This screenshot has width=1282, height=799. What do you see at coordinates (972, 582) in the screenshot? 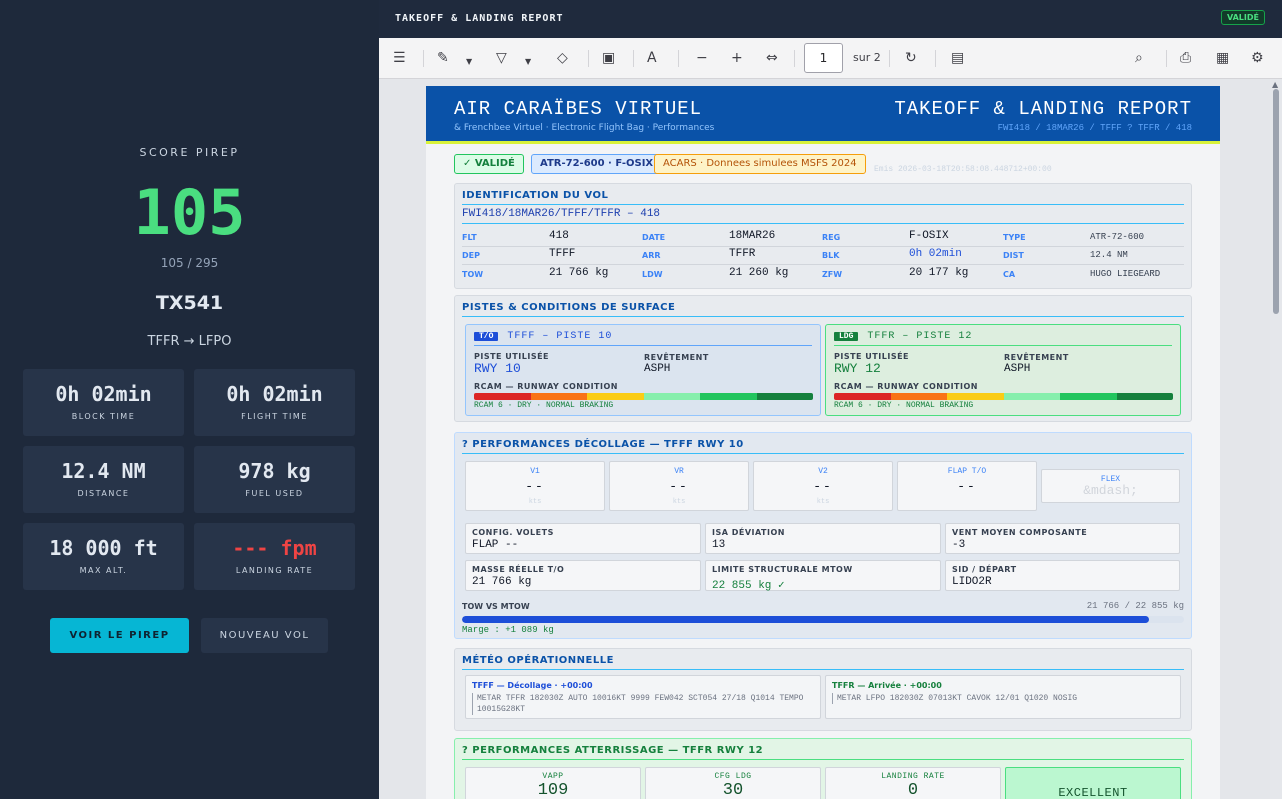
I see `box-value: LIDO2R` at bounding box center [972, 582].